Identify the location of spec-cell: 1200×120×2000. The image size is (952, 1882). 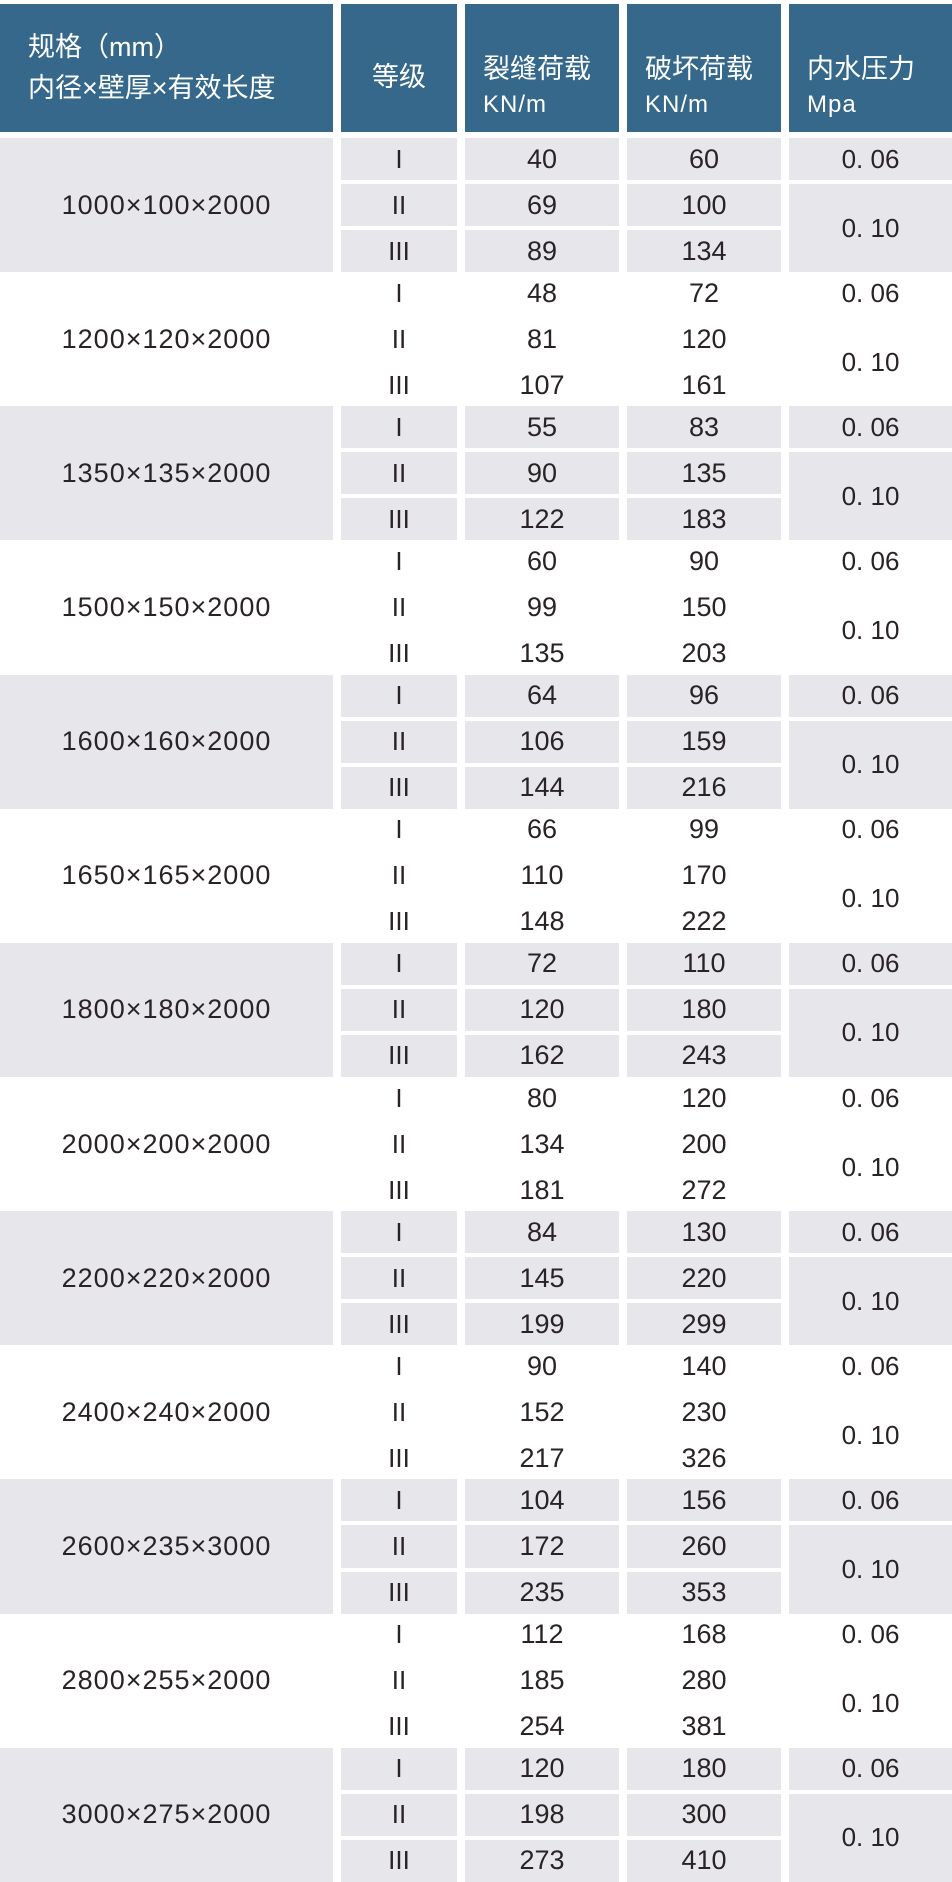
(166, 338).